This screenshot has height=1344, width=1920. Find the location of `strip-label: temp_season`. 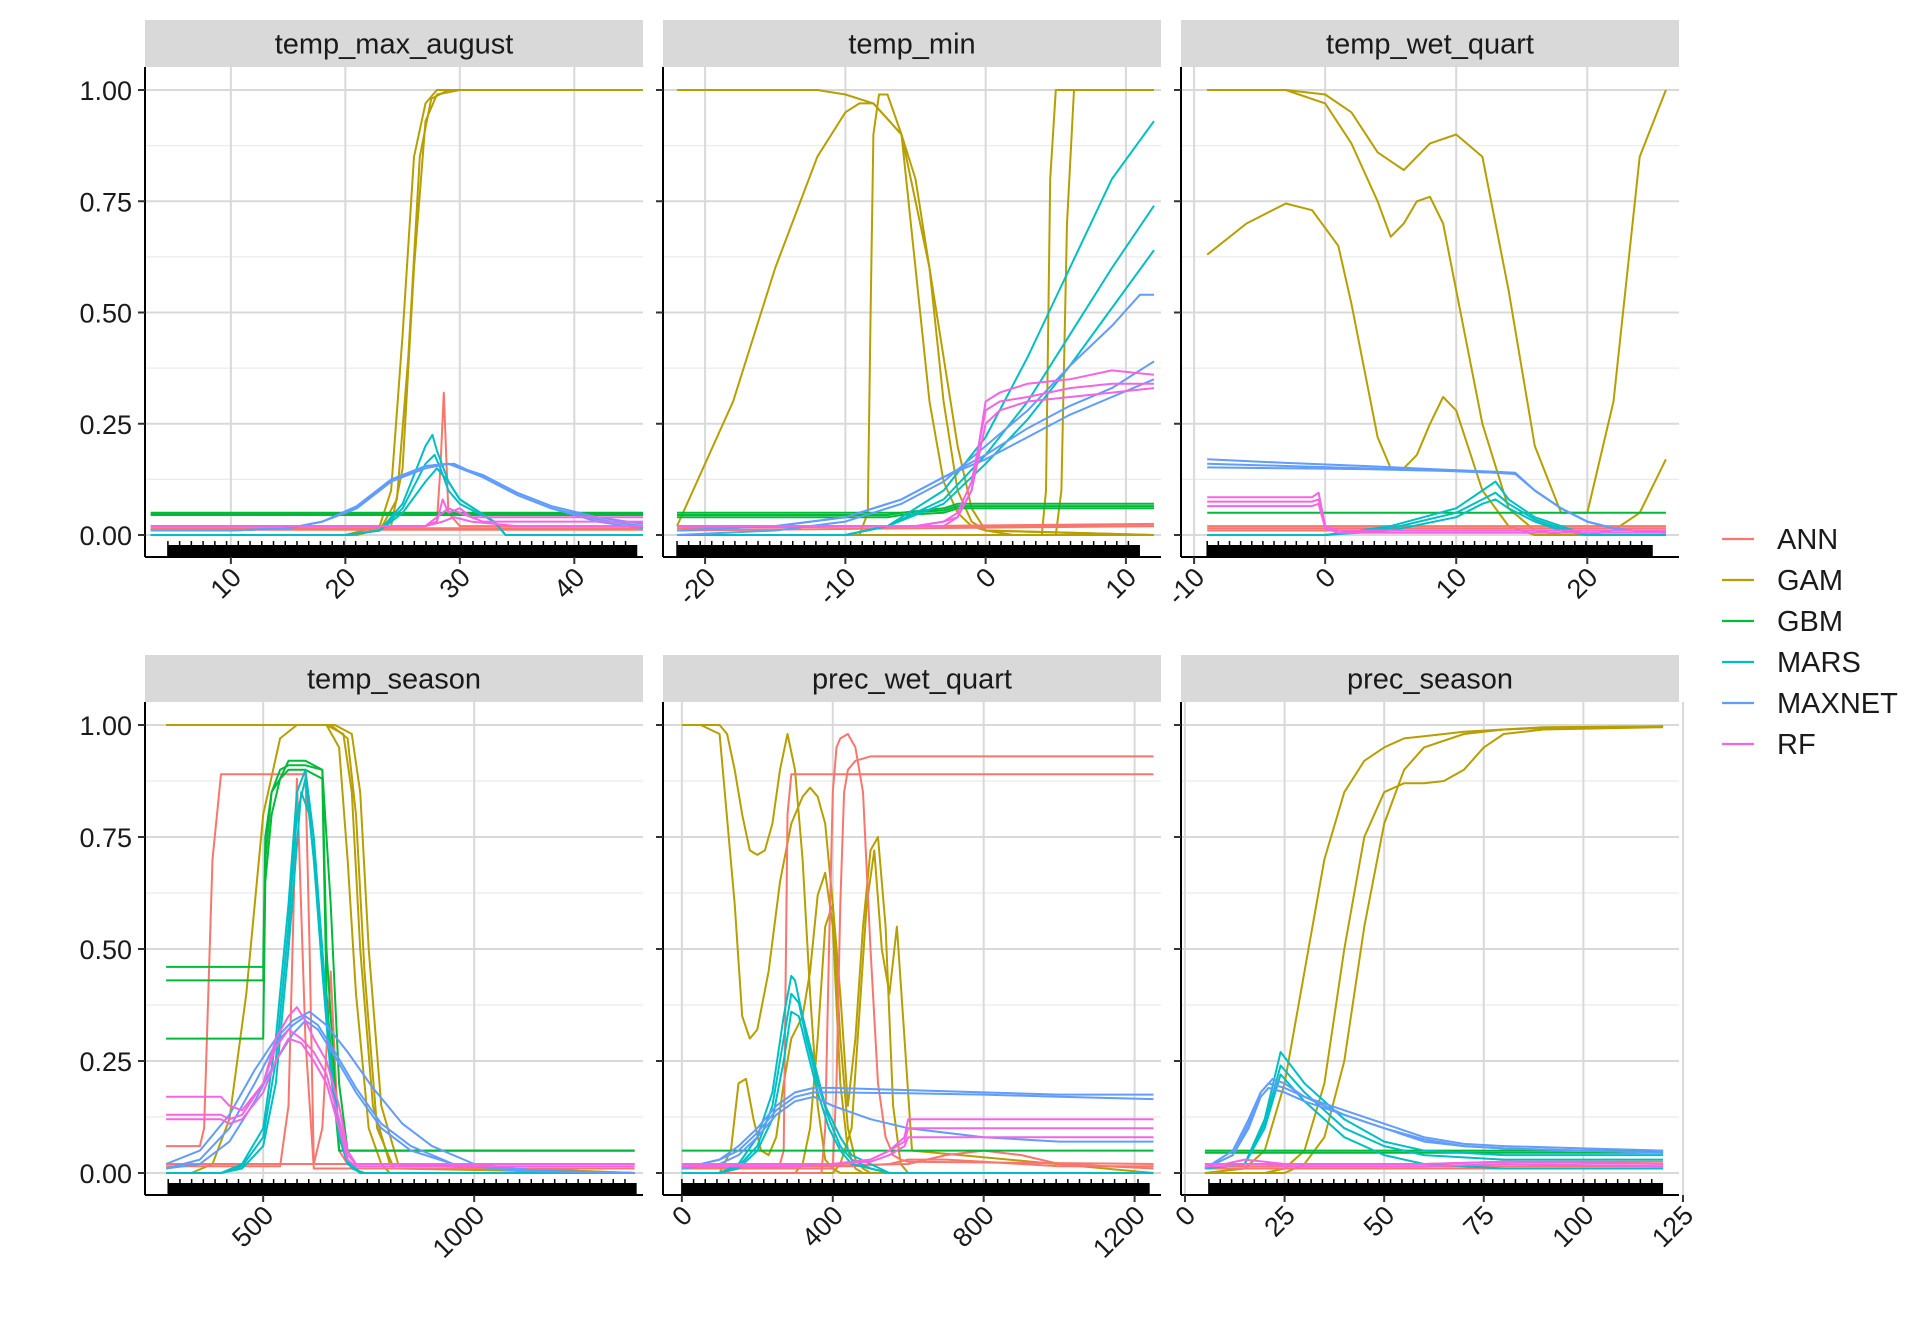

strip-label: temp_season is located at coordinates (394, 680).